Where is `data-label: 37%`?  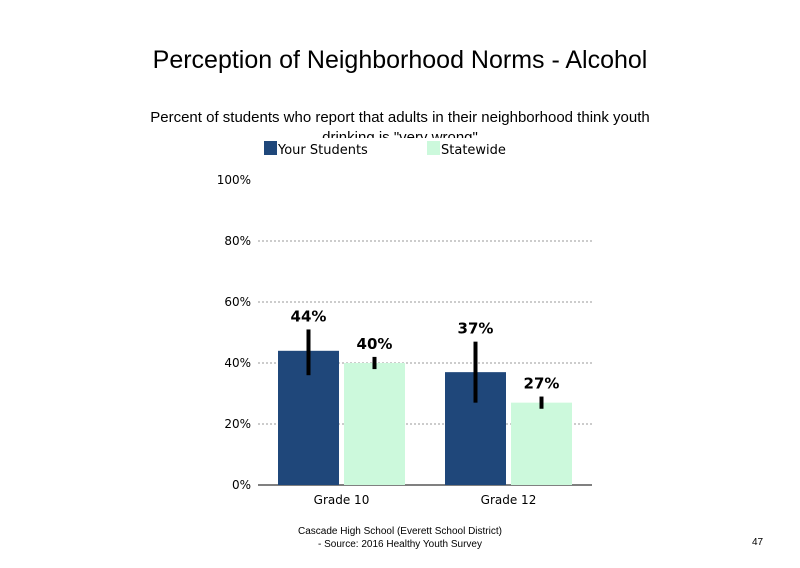
data-label: 37% is located at coordinates (476, 329).